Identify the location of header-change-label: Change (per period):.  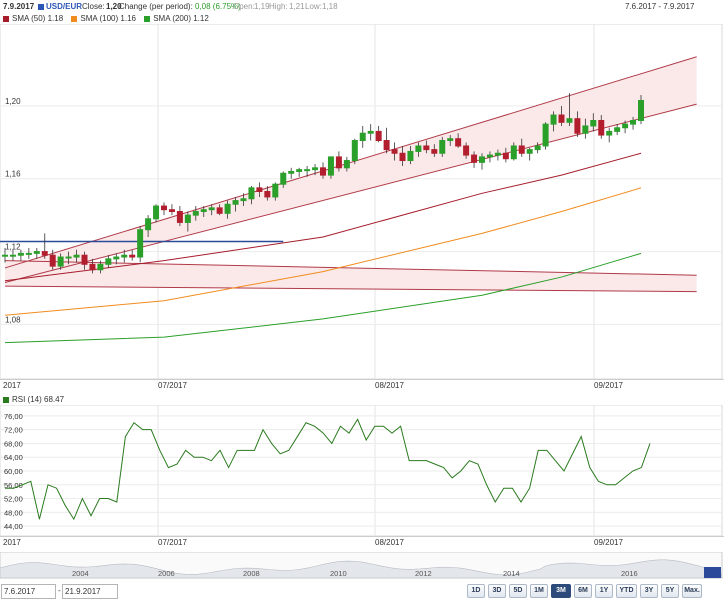
(156, 6).